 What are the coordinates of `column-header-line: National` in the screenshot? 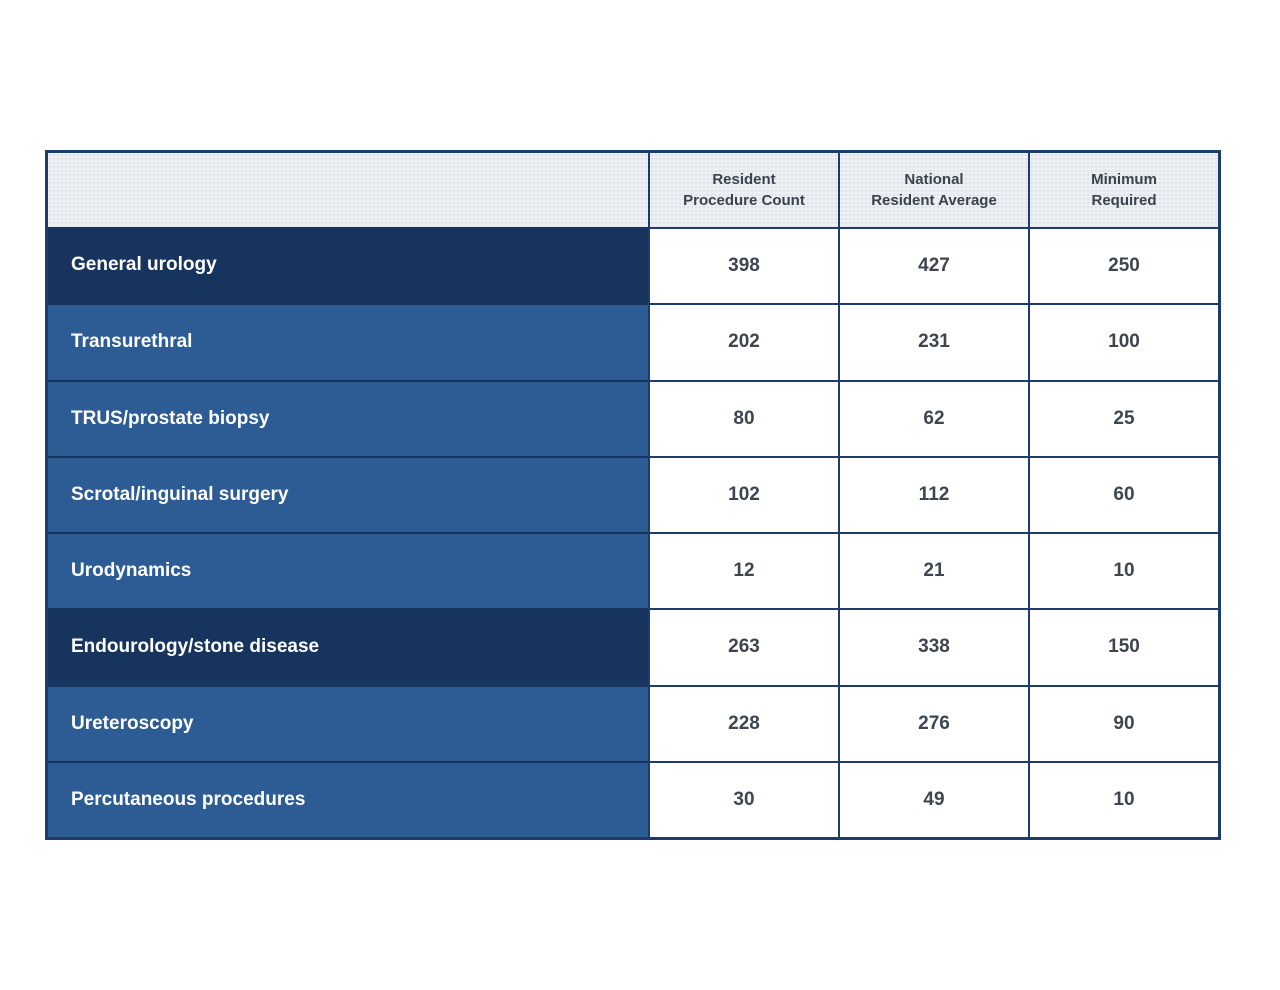 It's located at (934, 179).